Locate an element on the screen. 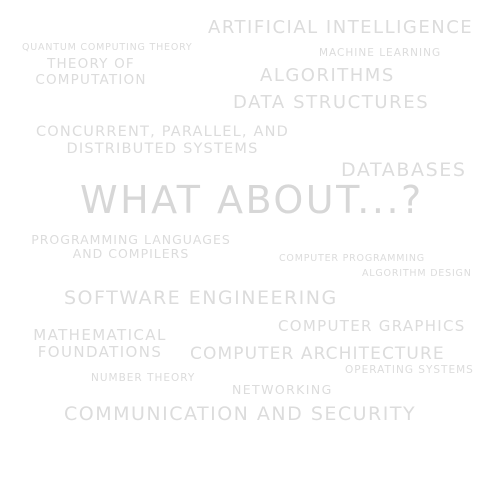 The width and height of the screenshot is (500, 500). word-theory-of-computation: THEORY OF COMPUTATION is located at coordinates (91, 72).